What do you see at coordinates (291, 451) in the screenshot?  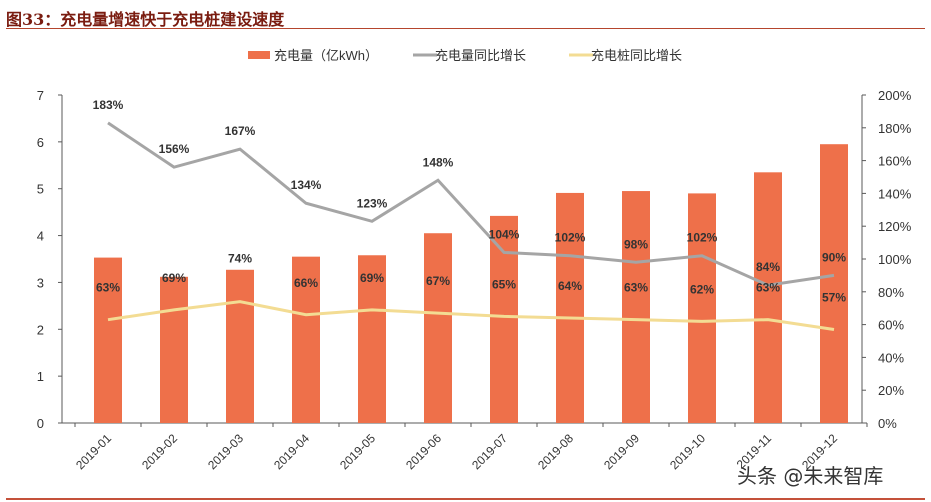 I see `x-tick-label: 2019-04` at bounding box center [291, 451].